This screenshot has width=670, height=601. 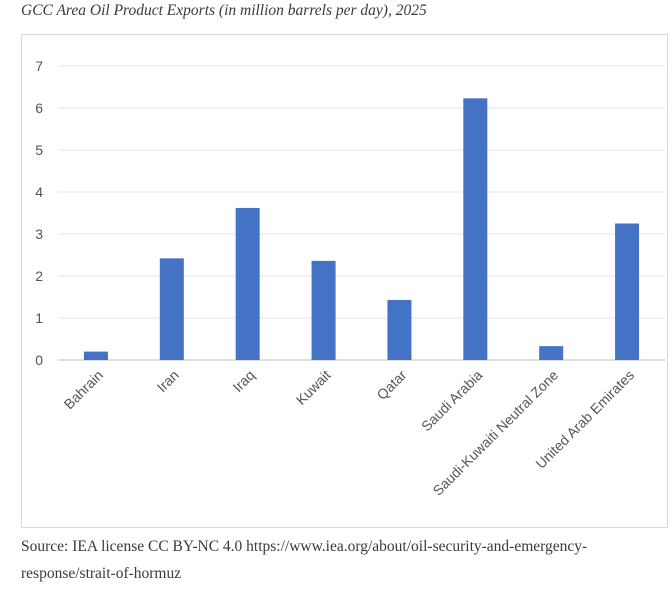 I want to click on bar-kuwait, so click(x=323, y=310).